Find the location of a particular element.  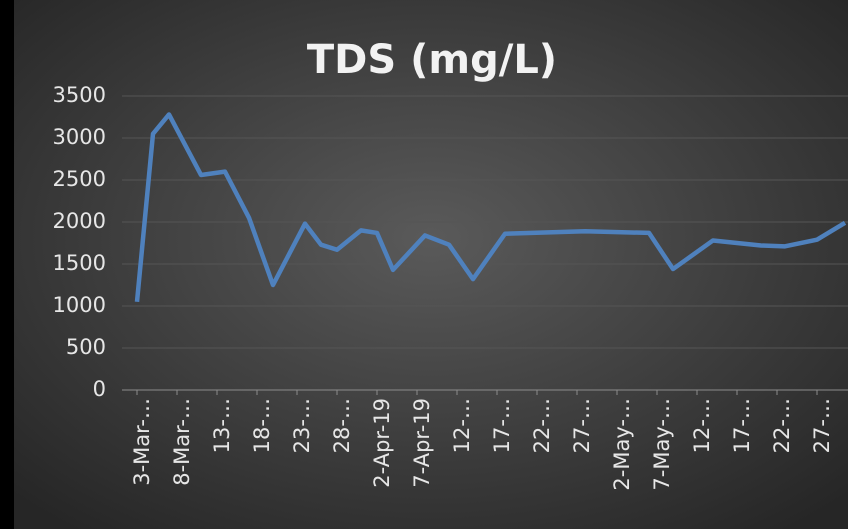

y-tick-label: 2500 is located at coordinates (79, 179).